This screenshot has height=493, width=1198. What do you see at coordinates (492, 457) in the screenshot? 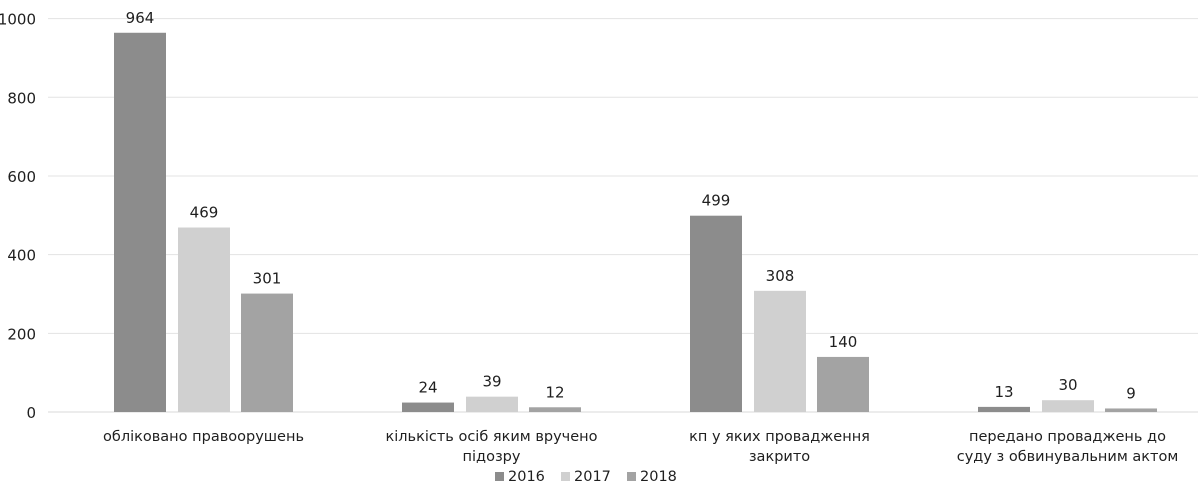
I see `x-category-label: підозру` at bounding box center [492, 457].